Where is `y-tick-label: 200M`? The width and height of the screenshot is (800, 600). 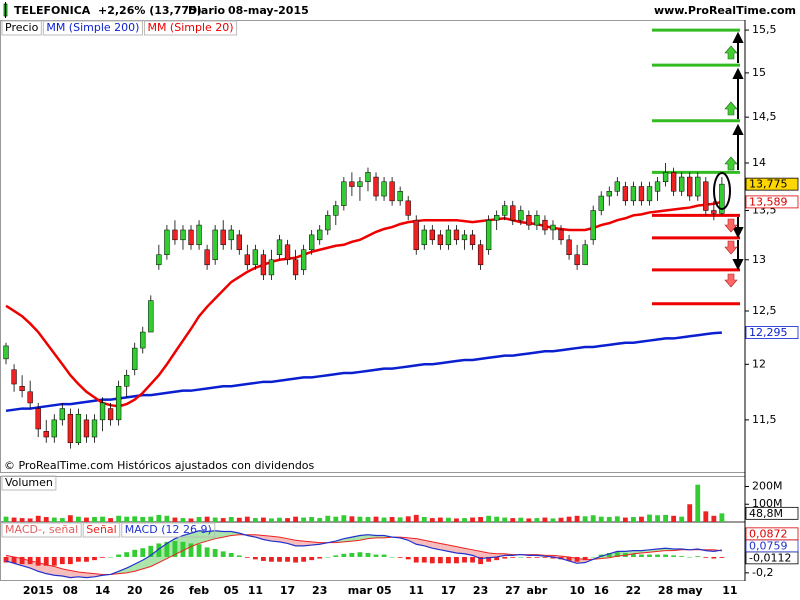
y-tick-label: 200M is located at coordinates (767, 485).